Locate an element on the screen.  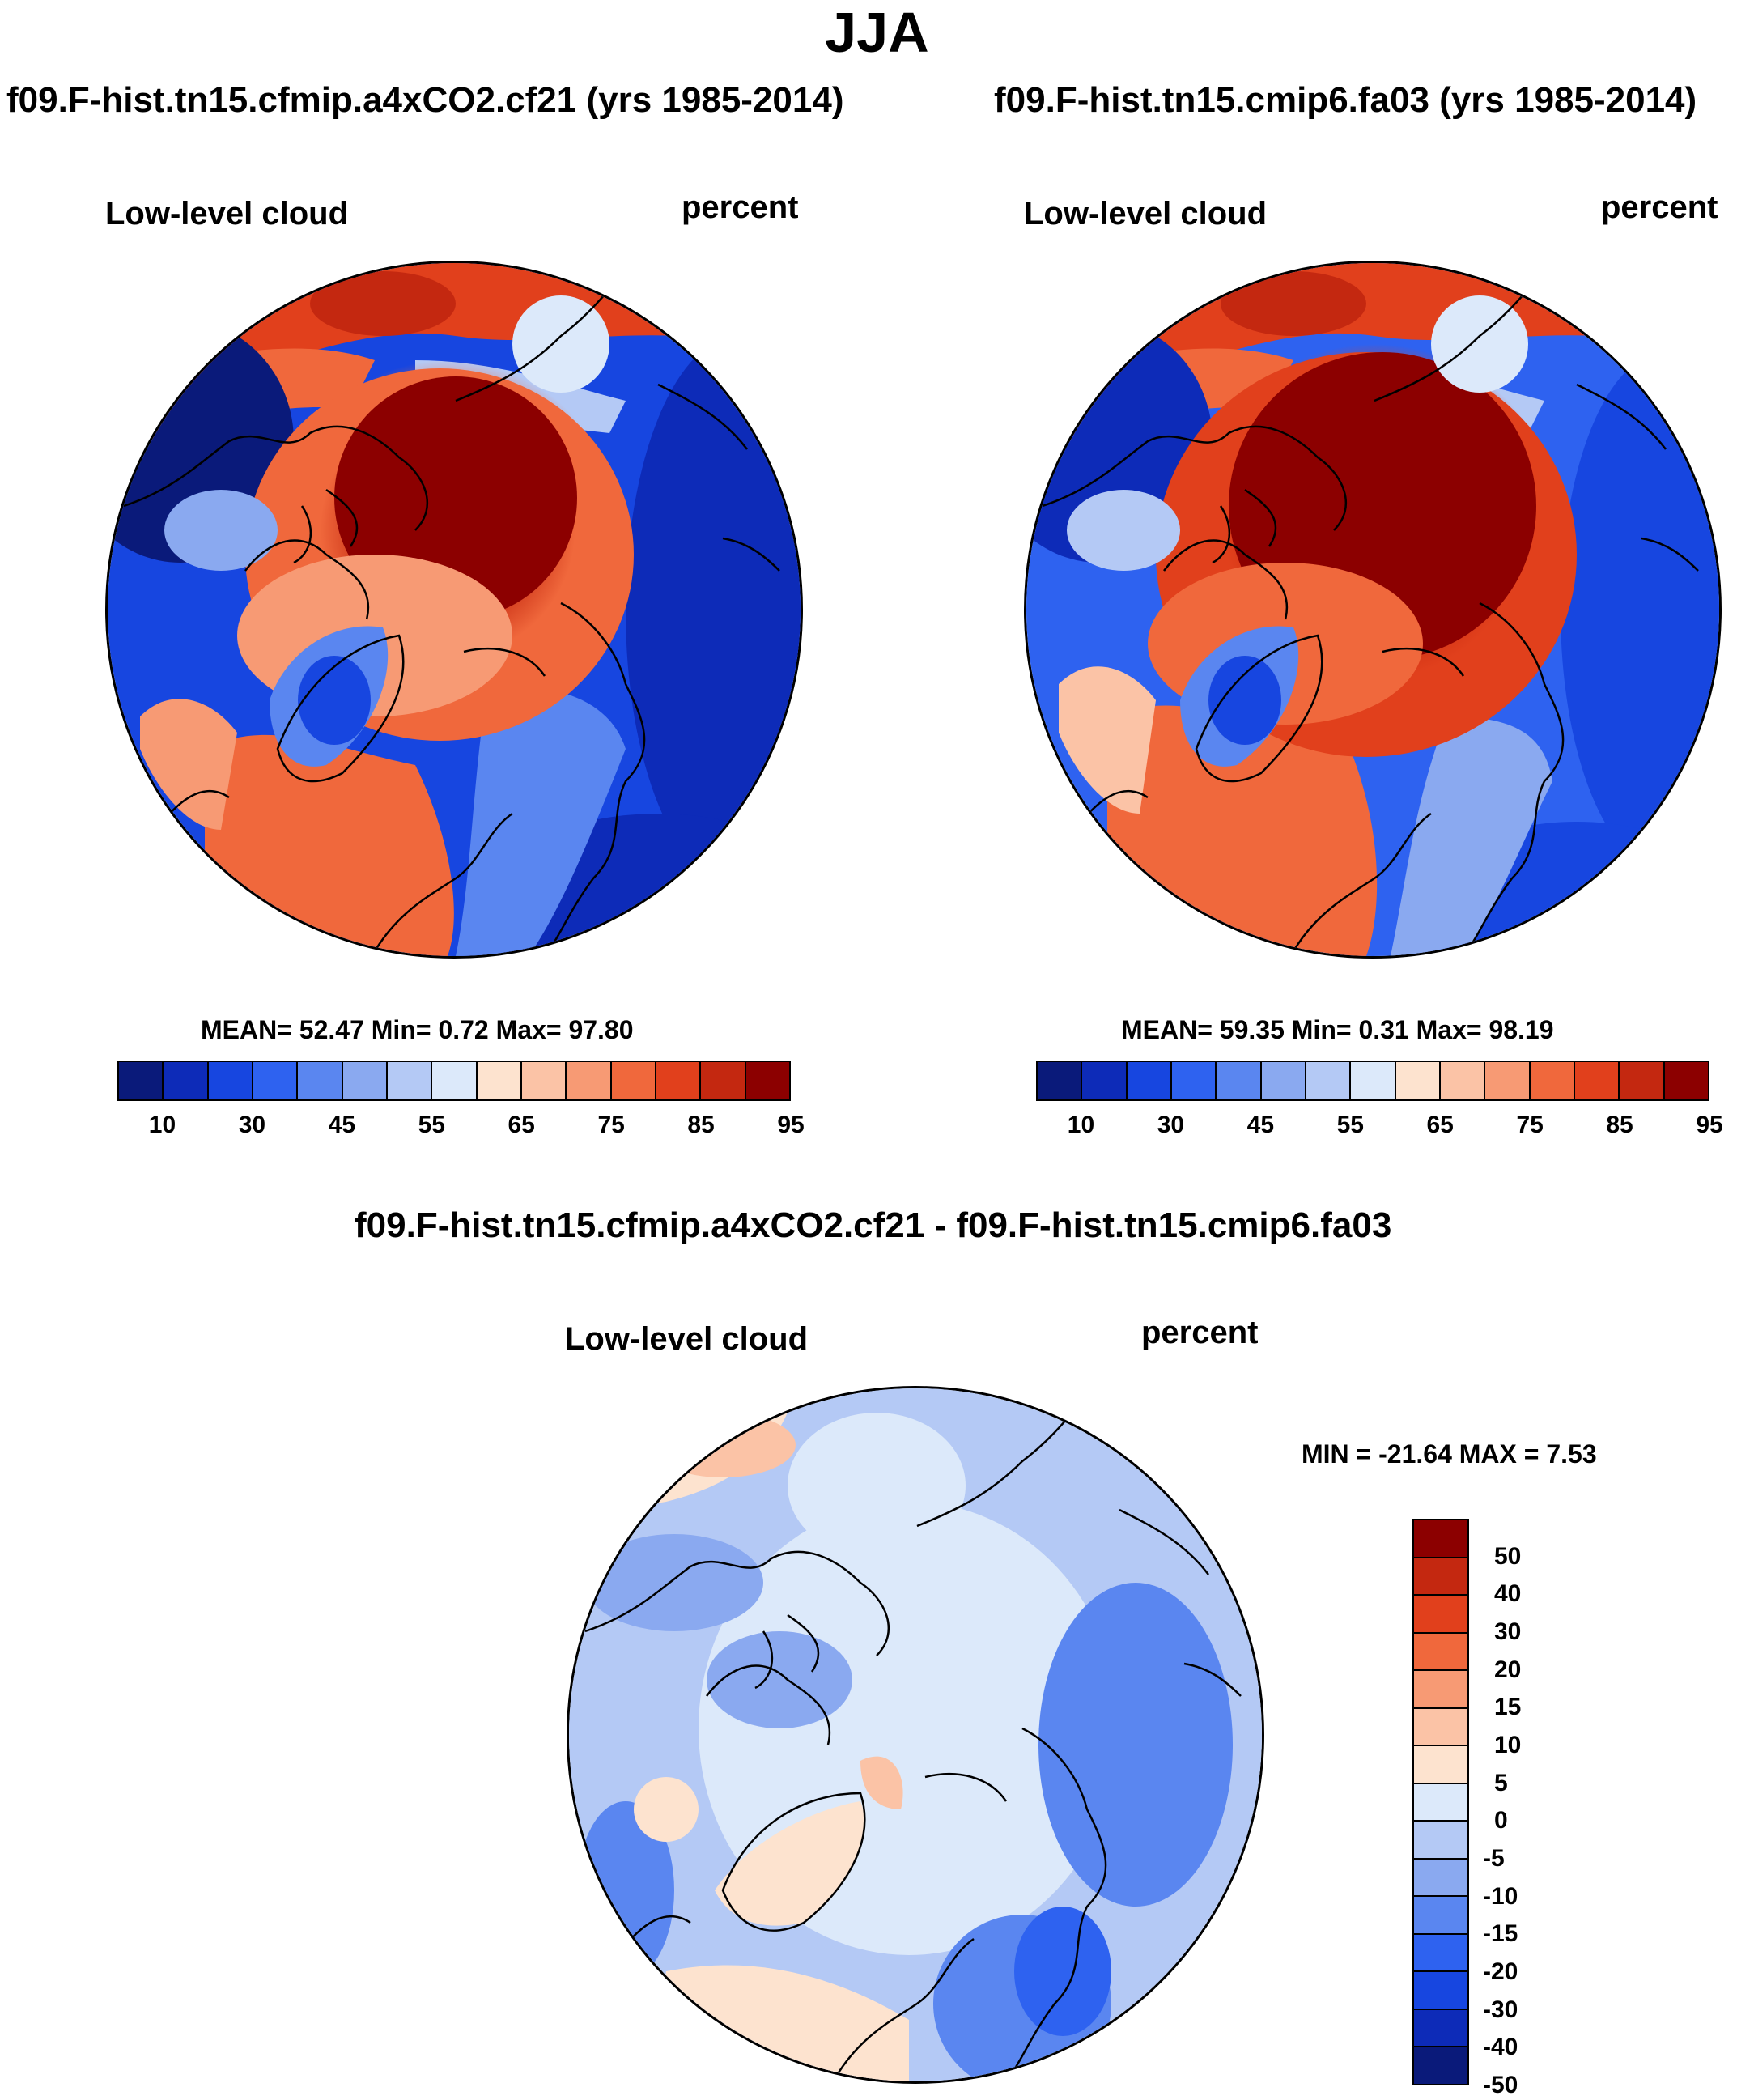
colorbar-tick-label: 40 is located at coordinates (1508, 1594).